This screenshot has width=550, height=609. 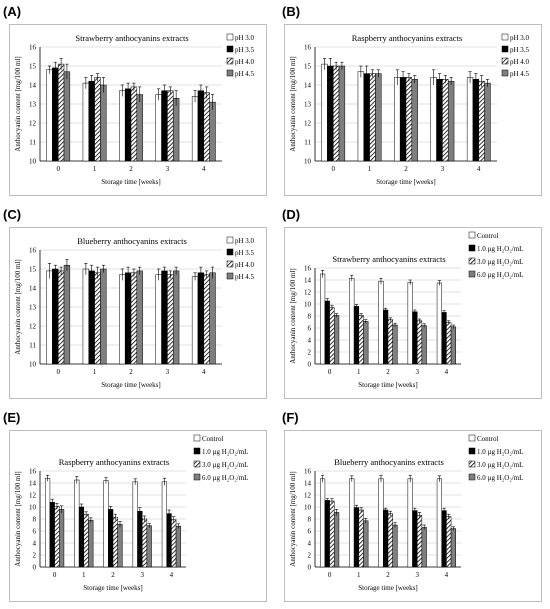 What do you see at coordinates (33, 162) in the screenshot?
I see `y-tick-label: 10` at bounding box center [33, 162].